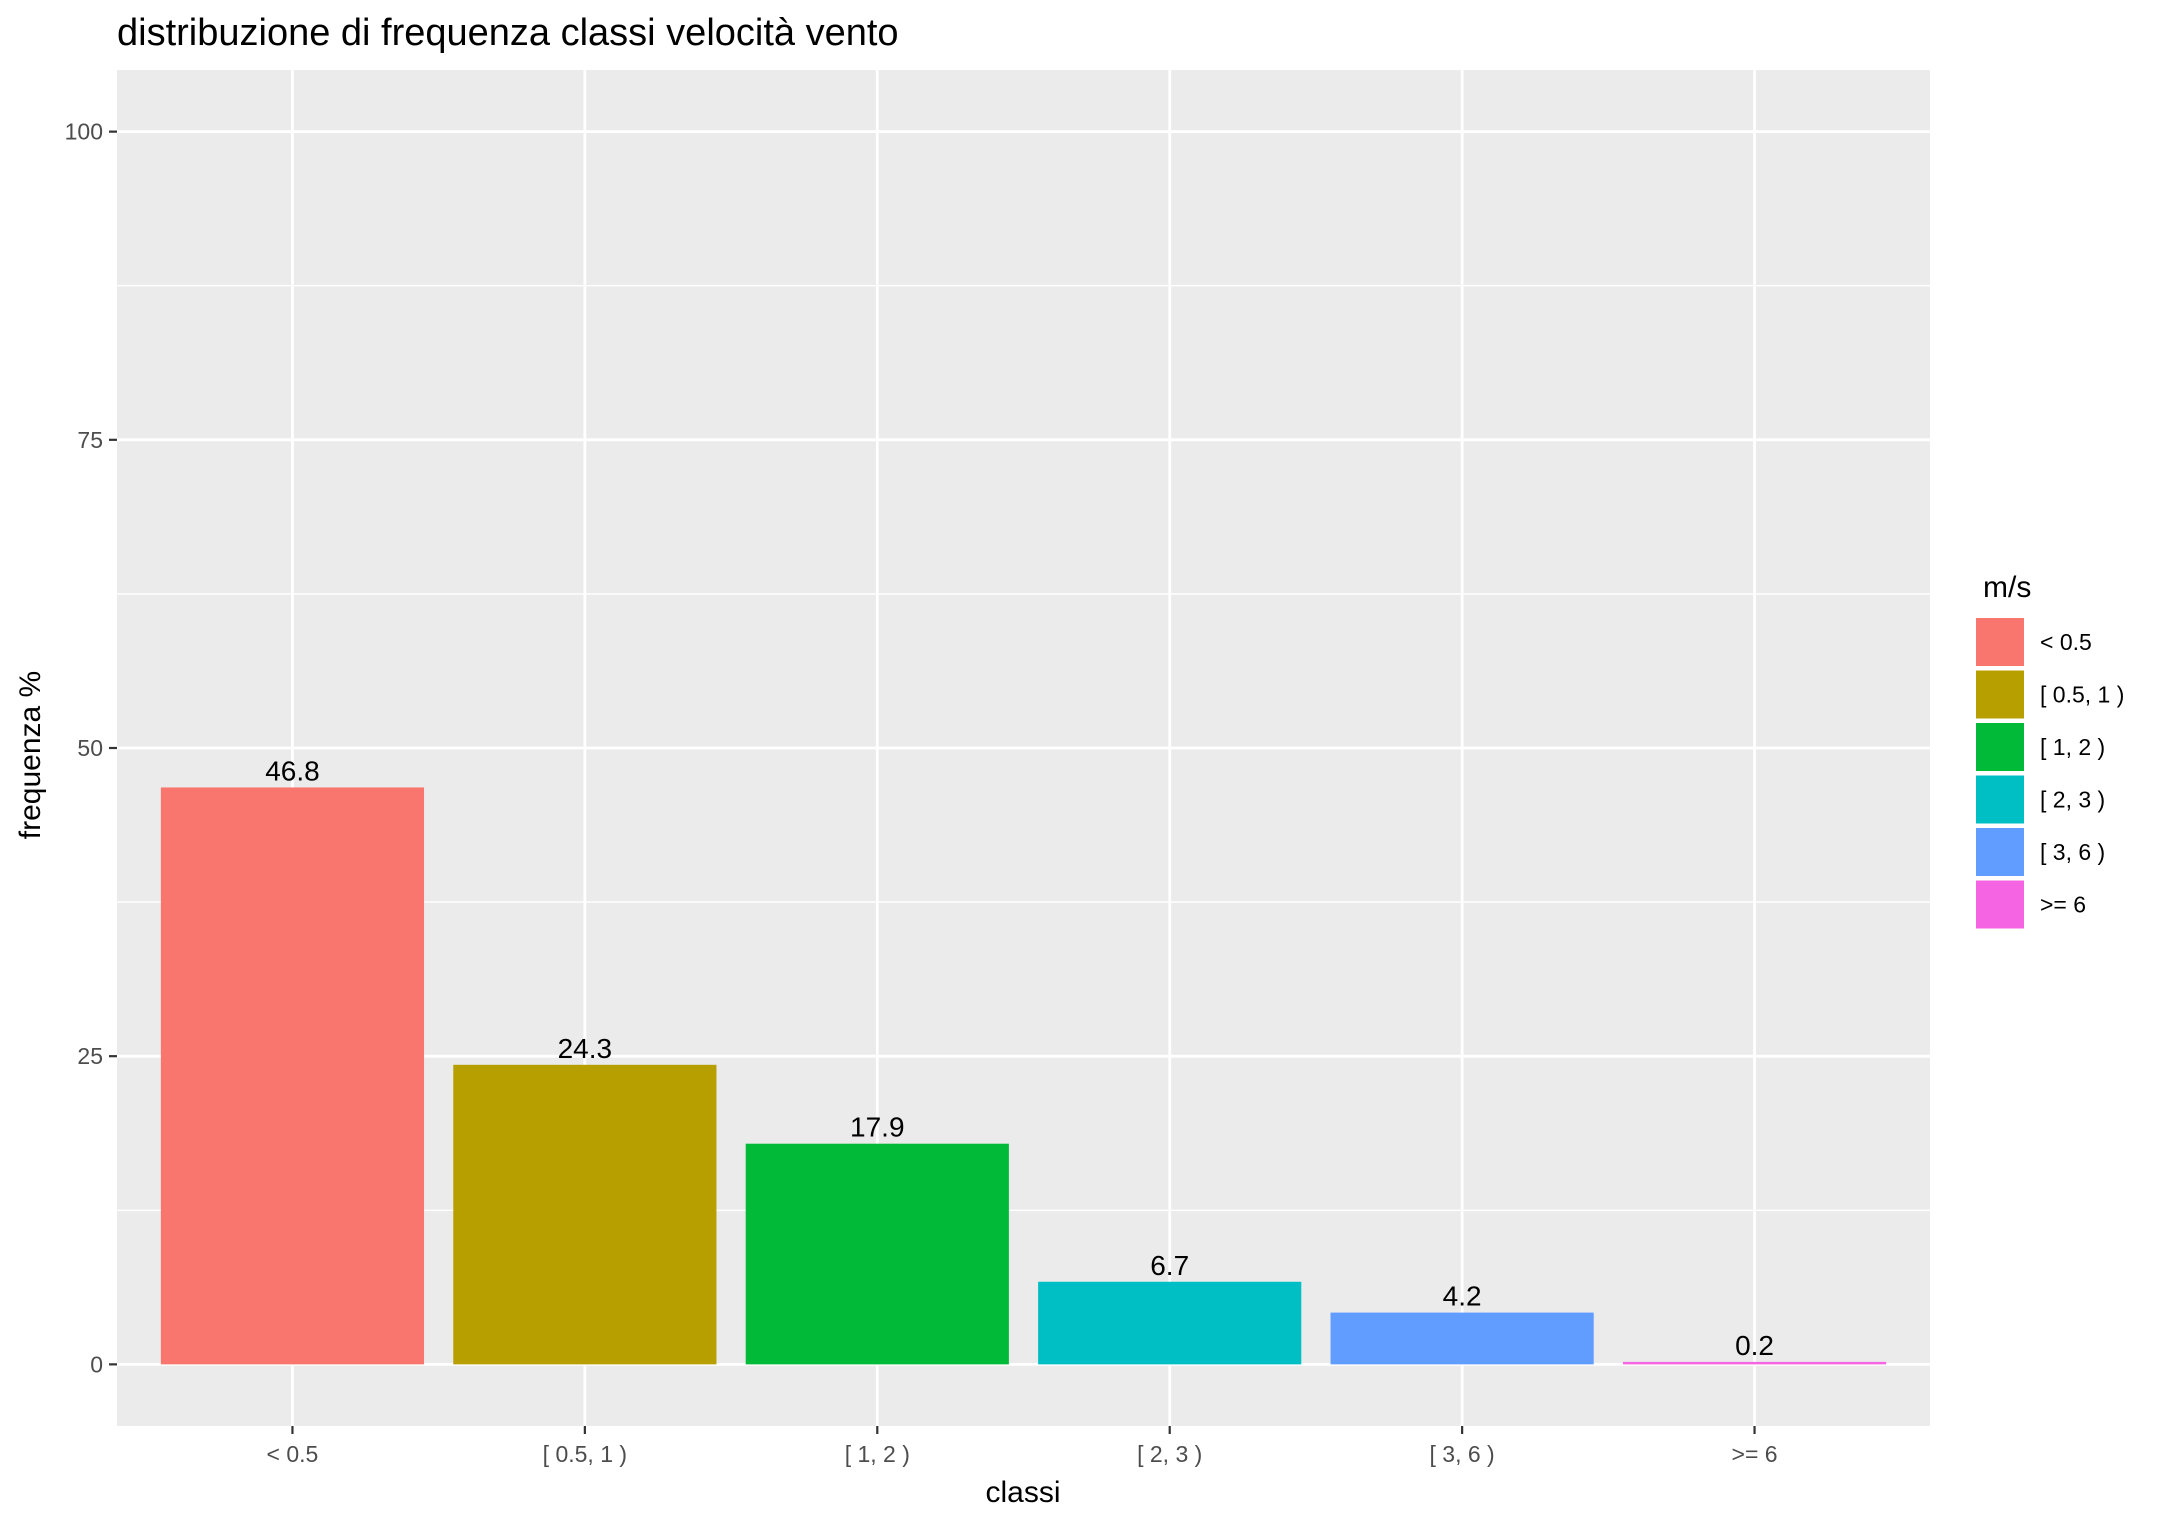 The height and width of the screenshot is (1517, 2160). What do you see at coordinates (1022, 1492) in the screenshot?
I see `x-axis-title: classi` at bounding box center [1022, 1492].